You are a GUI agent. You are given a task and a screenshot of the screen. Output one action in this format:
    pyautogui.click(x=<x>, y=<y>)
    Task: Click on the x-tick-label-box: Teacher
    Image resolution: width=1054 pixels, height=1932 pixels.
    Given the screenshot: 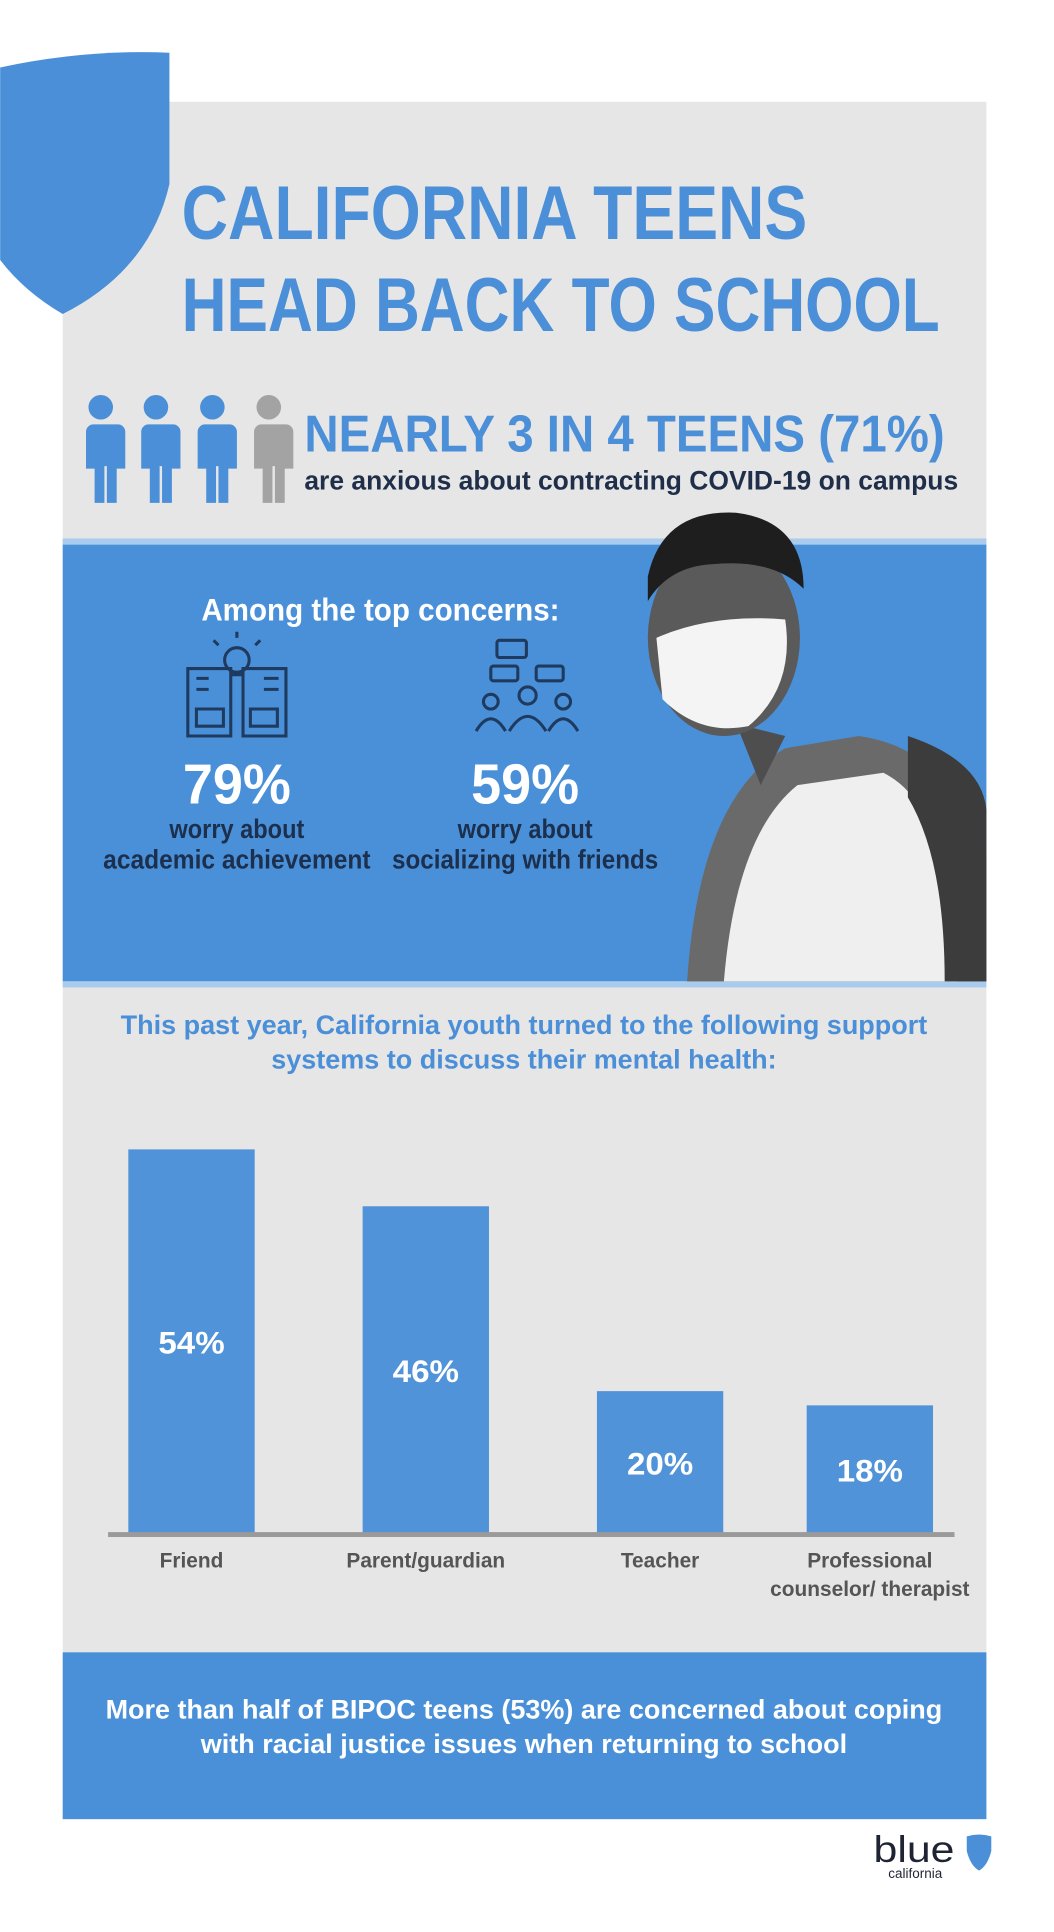 What is the action you would take?
    pyautogui.click(x=660, y=1561)
    